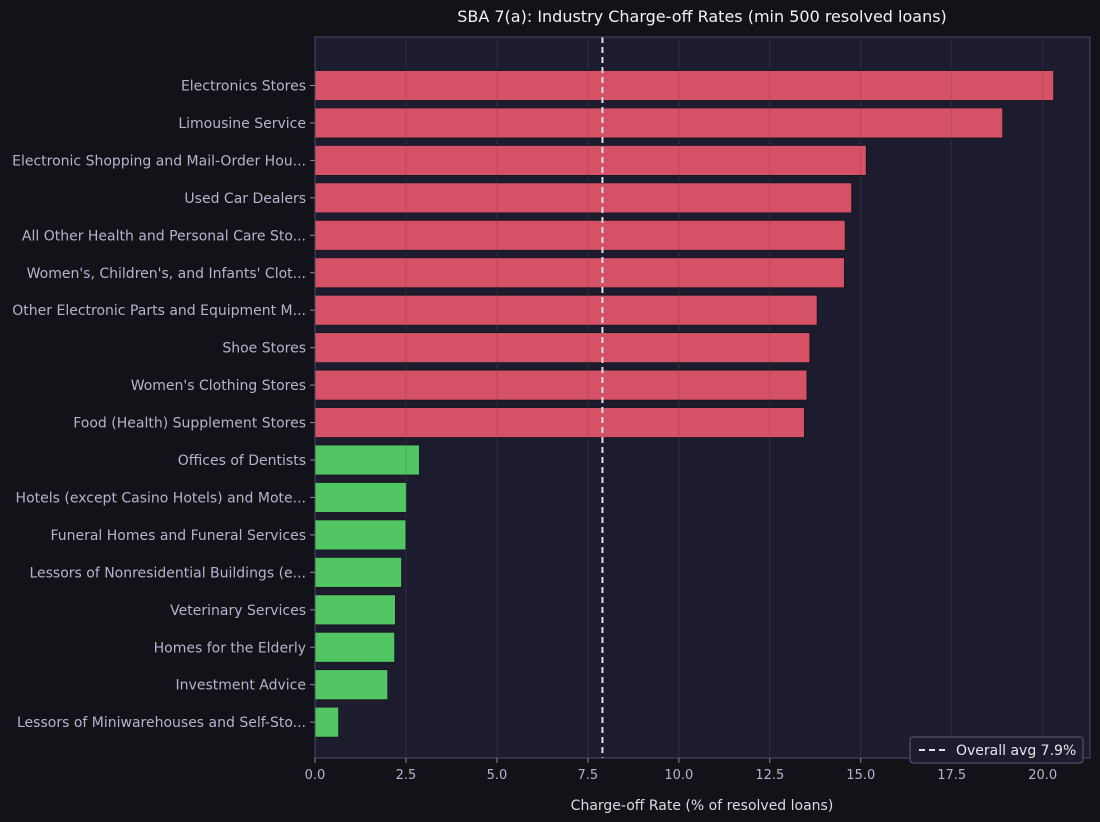  What do you see at coordinates (241, 686) in the screenshot?
I see `category-label: Investment Advice` at bounding box center [241, 686].